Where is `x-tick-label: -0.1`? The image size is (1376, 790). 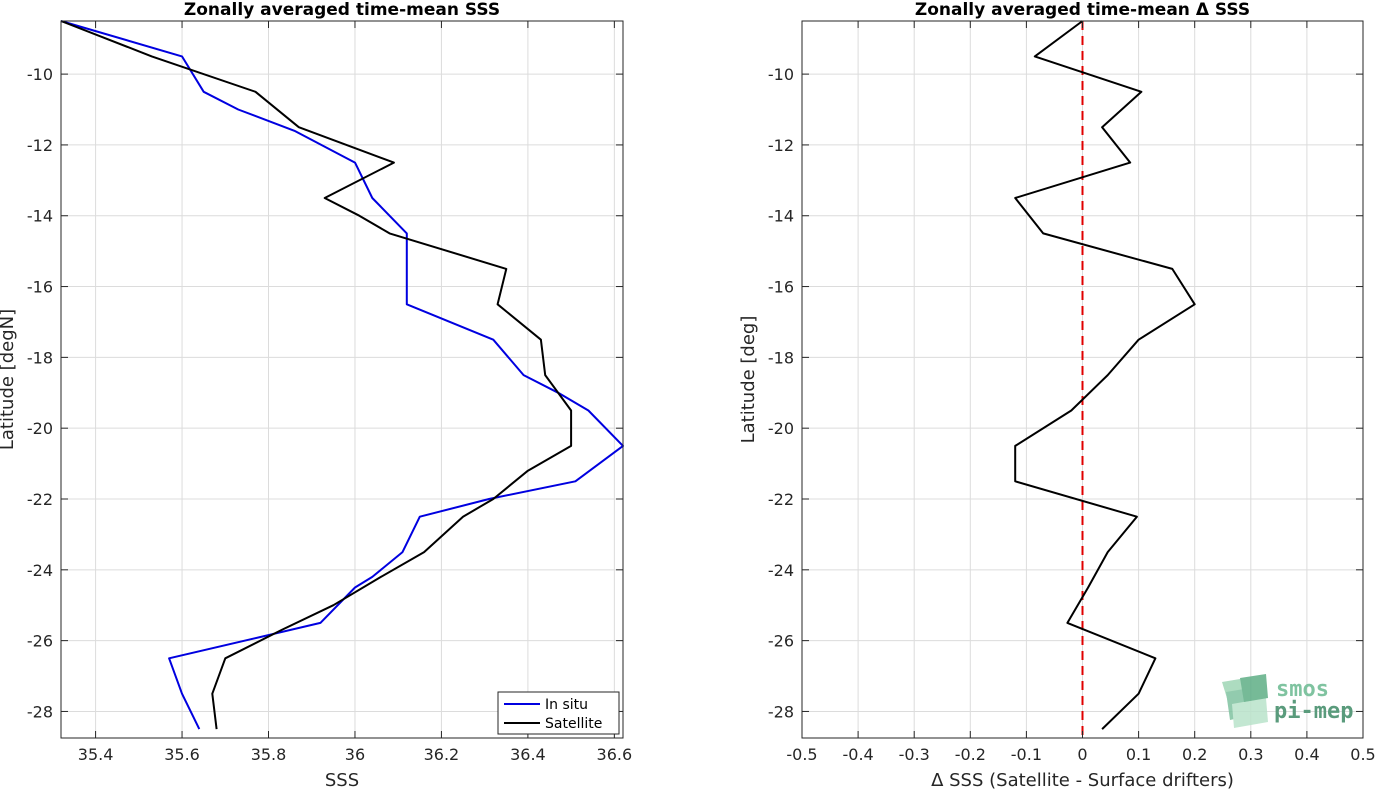
x-tick-label: -0.1 is located at coordinates (1026, 754).